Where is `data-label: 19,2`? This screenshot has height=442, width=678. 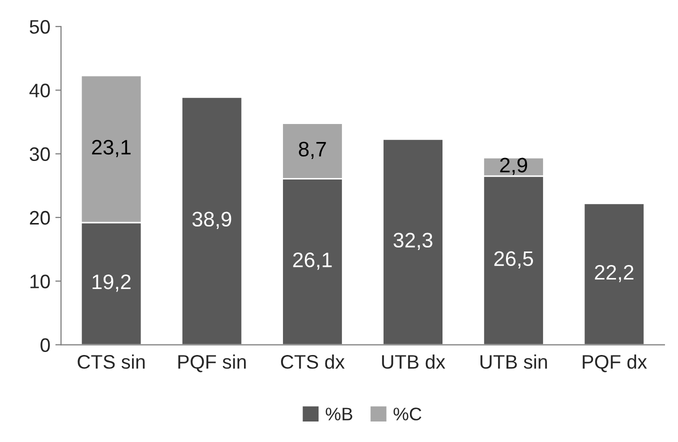
data-label: 19,2 is located at coordinates (111, 283).